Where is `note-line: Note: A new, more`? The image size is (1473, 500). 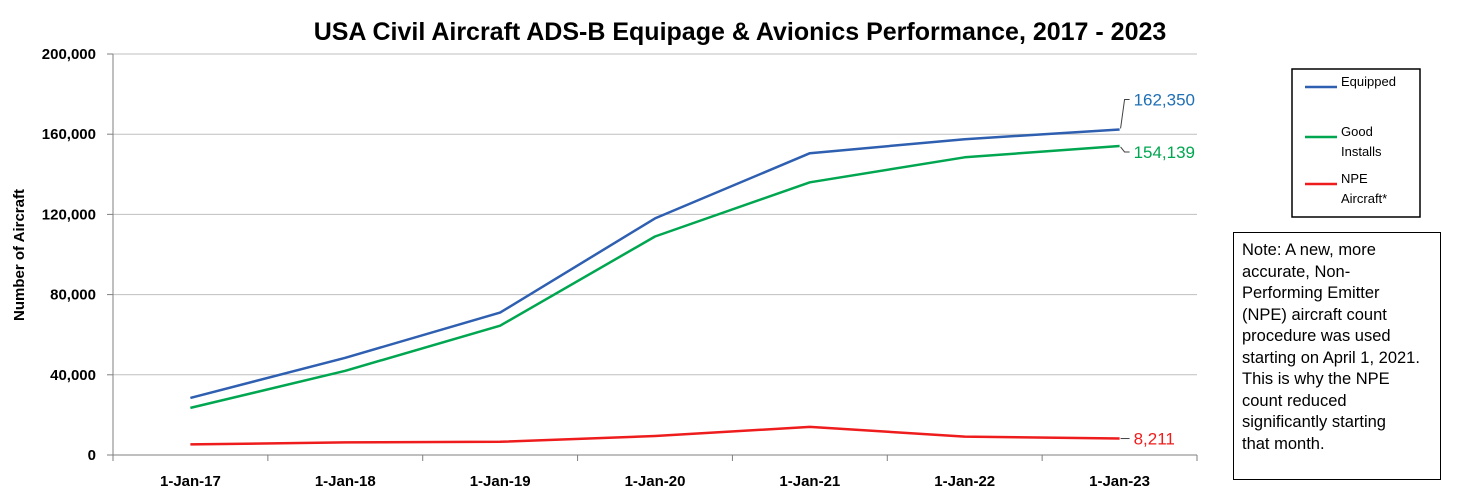
note-line: Note: A new, more is located at coordinates (1309, 250).